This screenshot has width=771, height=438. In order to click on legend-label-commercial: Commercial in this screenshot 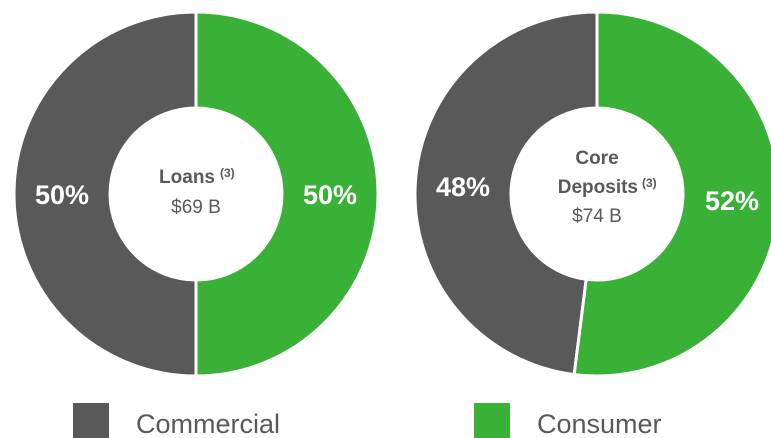, I will do `click(208, 423)`.